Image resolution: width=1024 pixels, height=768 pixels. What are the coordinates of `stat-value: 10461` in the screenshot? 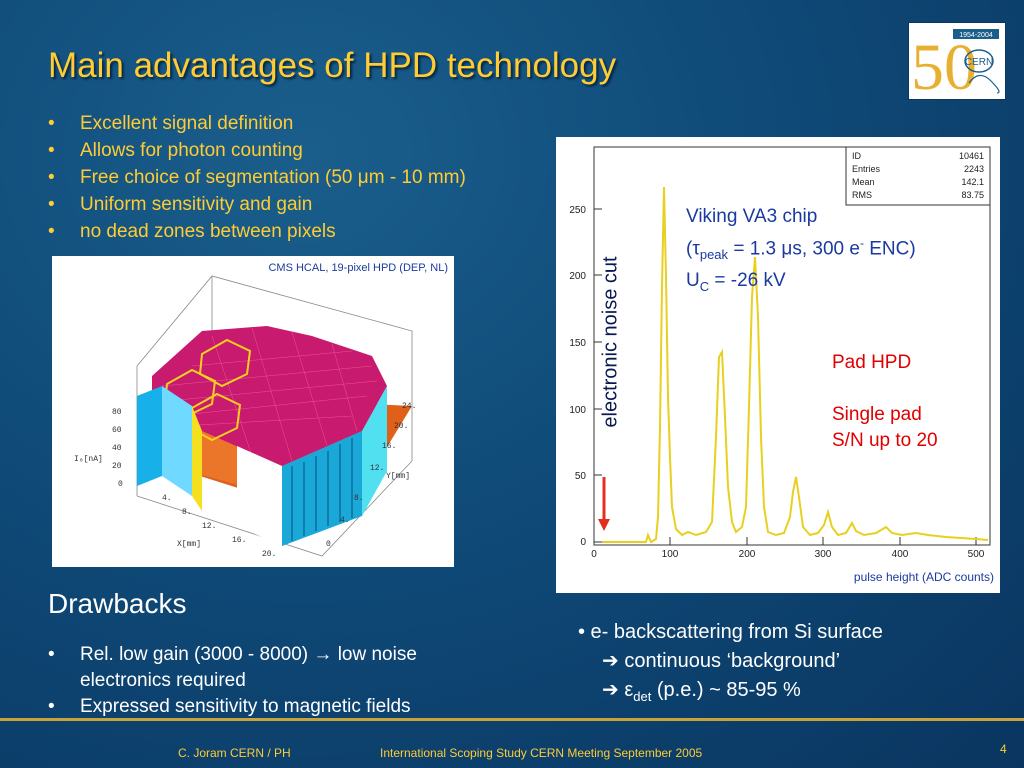 It's located at (971, 156).